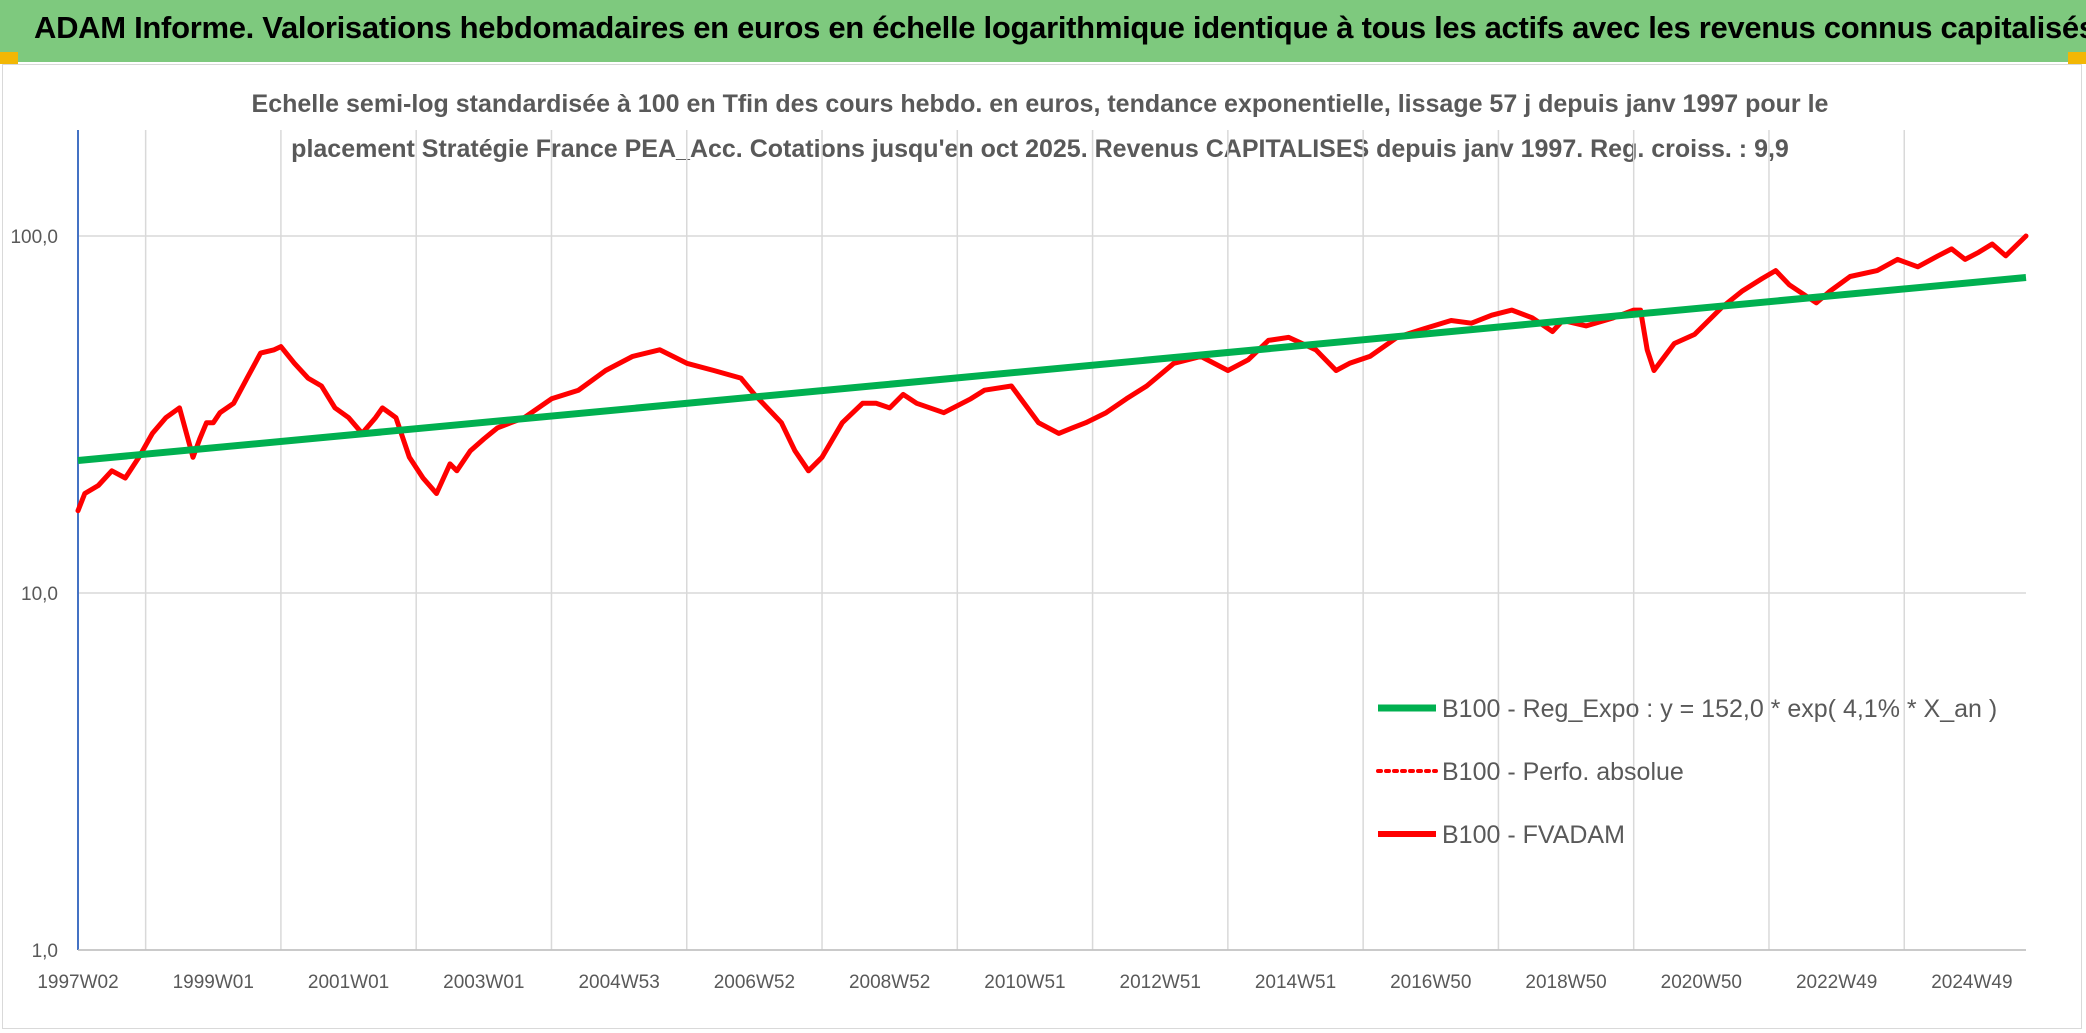 The height and width of the screenshot is (1033, 2086). I want to click on y-axis-ticks: 100,0 10,0 1,0, so click(34, 594).